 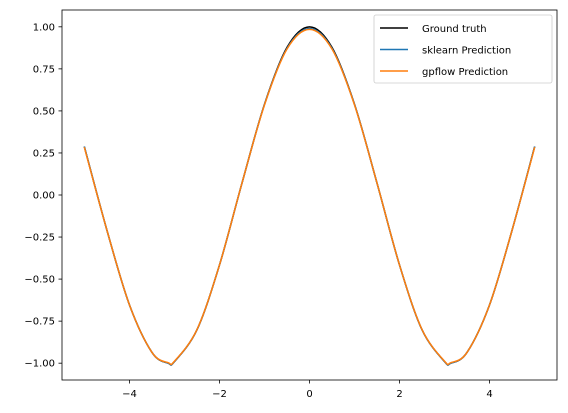 I want to click on x-axis-ticks: −4 −2 0 2 4, so click(x=307, y=390).